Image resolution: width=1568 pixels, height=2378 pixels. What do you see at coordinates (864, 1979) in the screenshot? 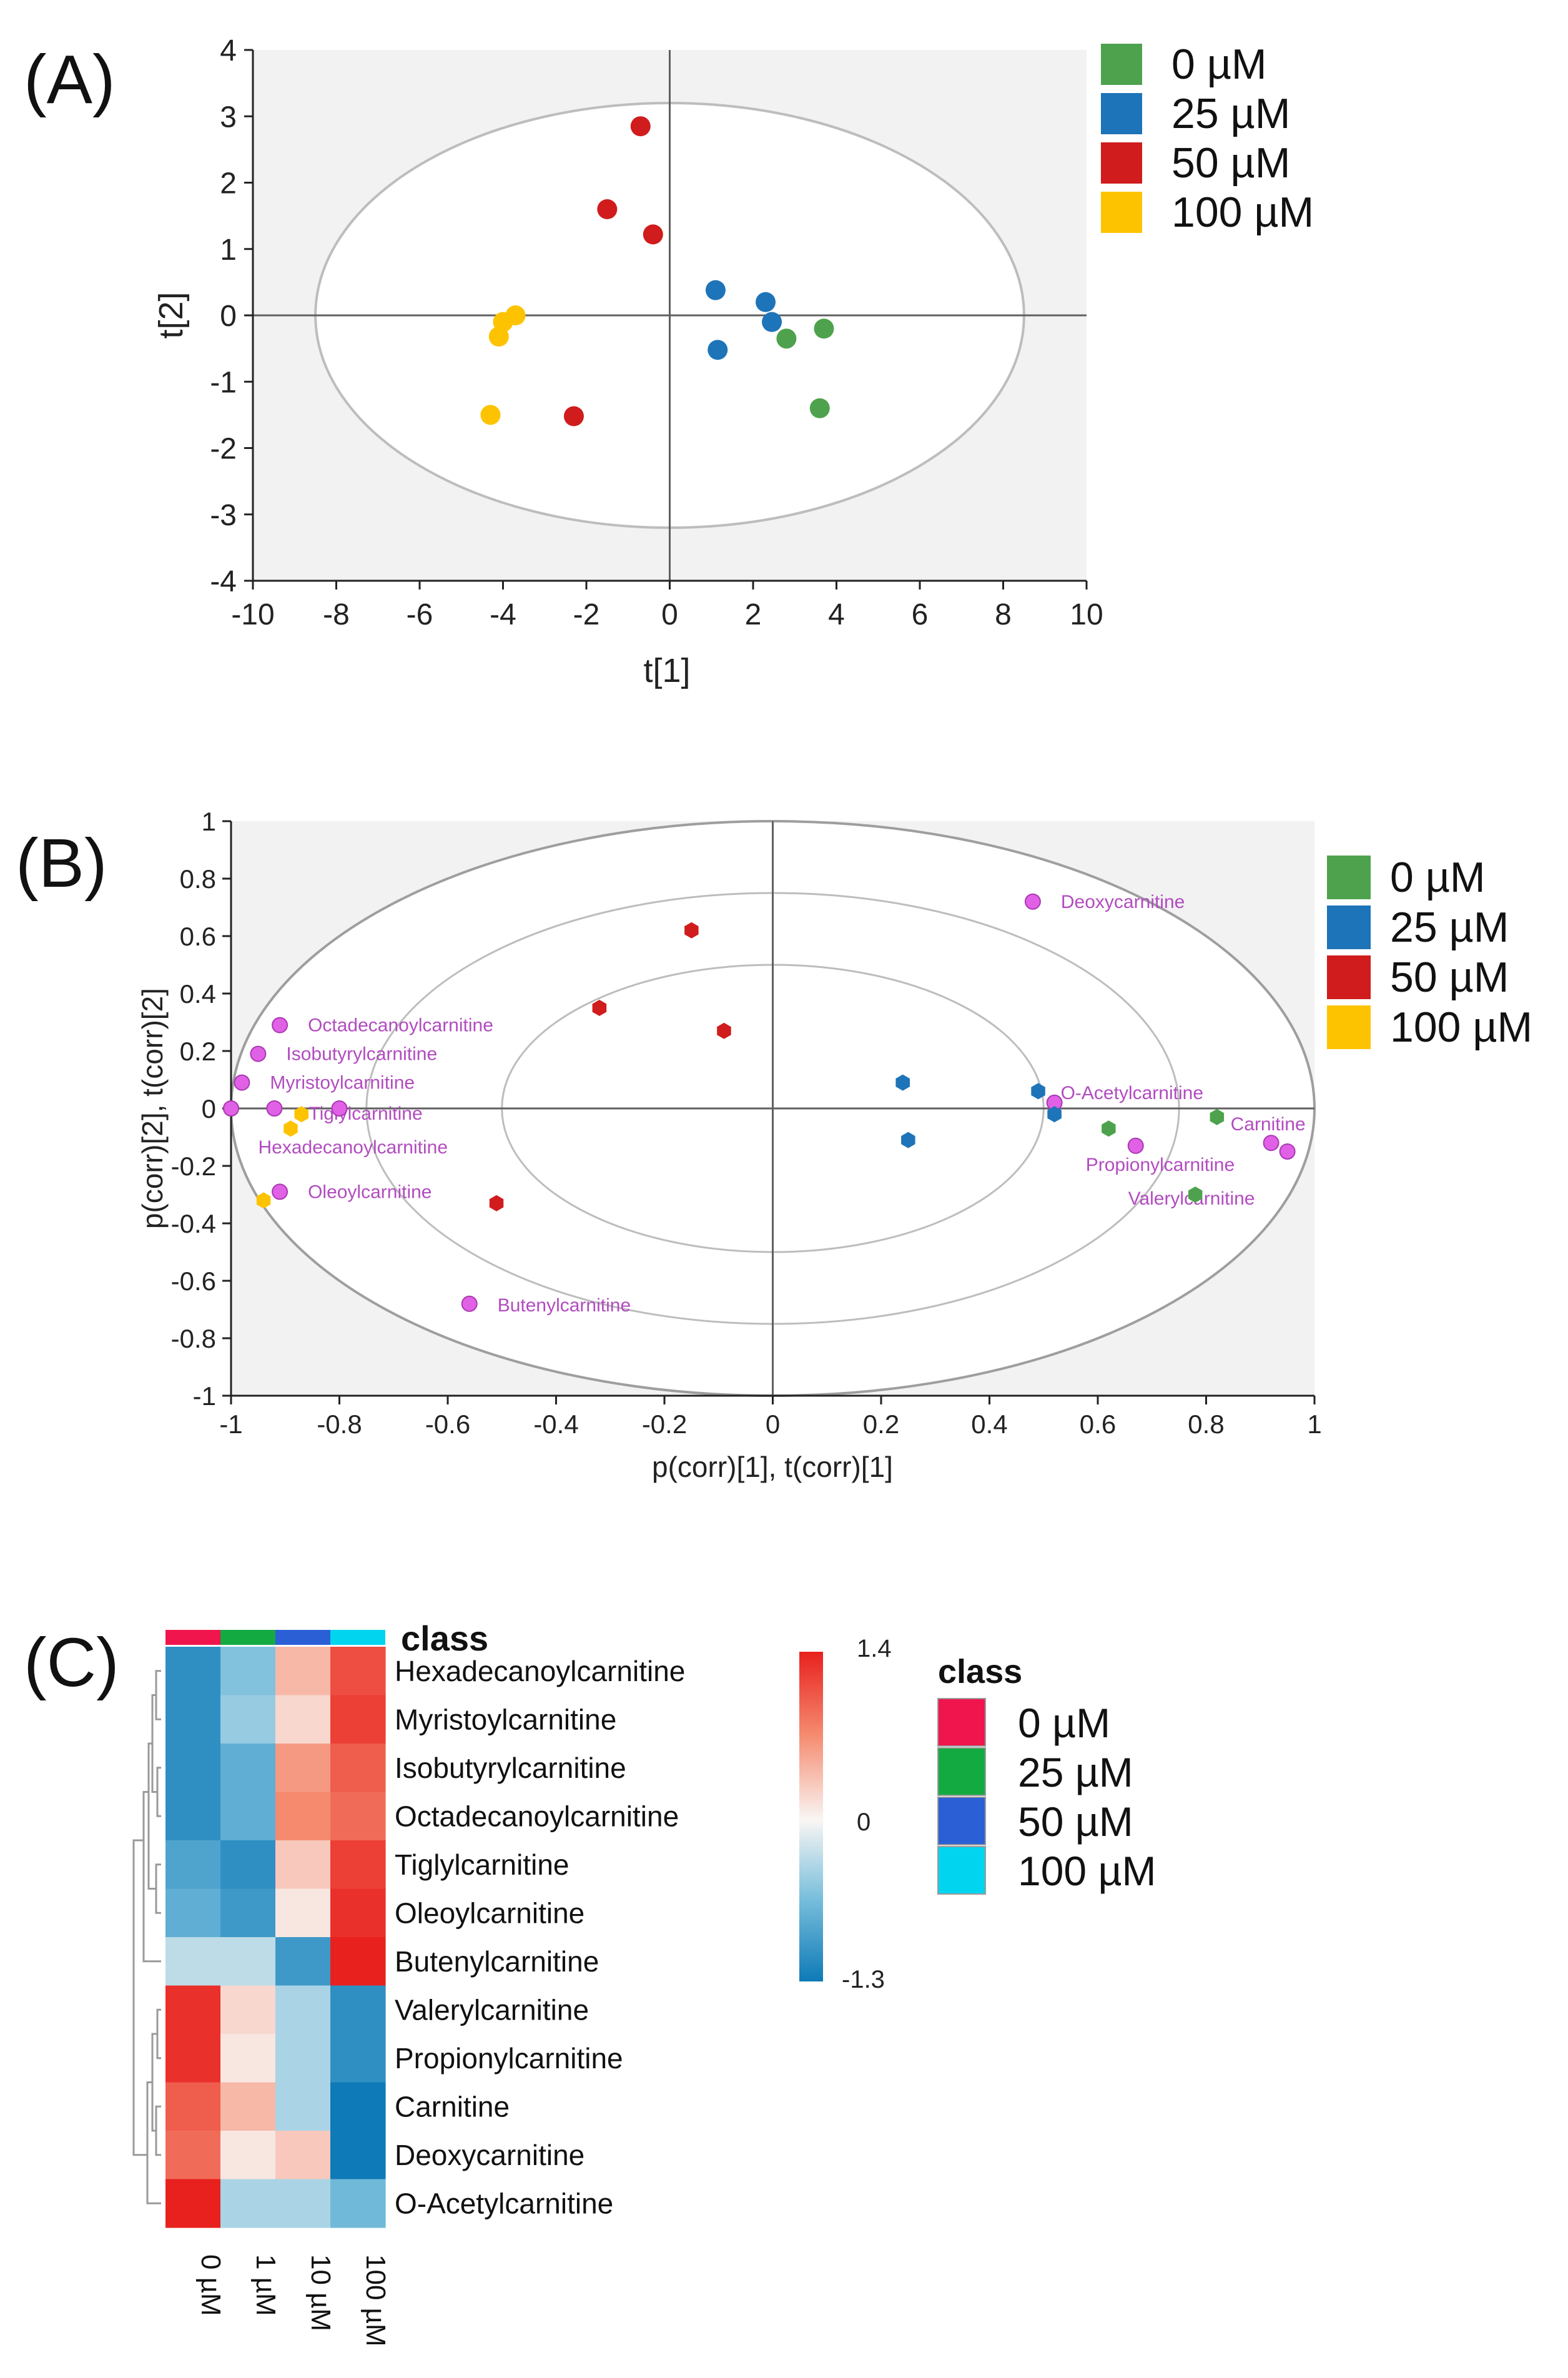
I see `colorbar-tick-label: -1.3` at bounding box center [864, 1979].